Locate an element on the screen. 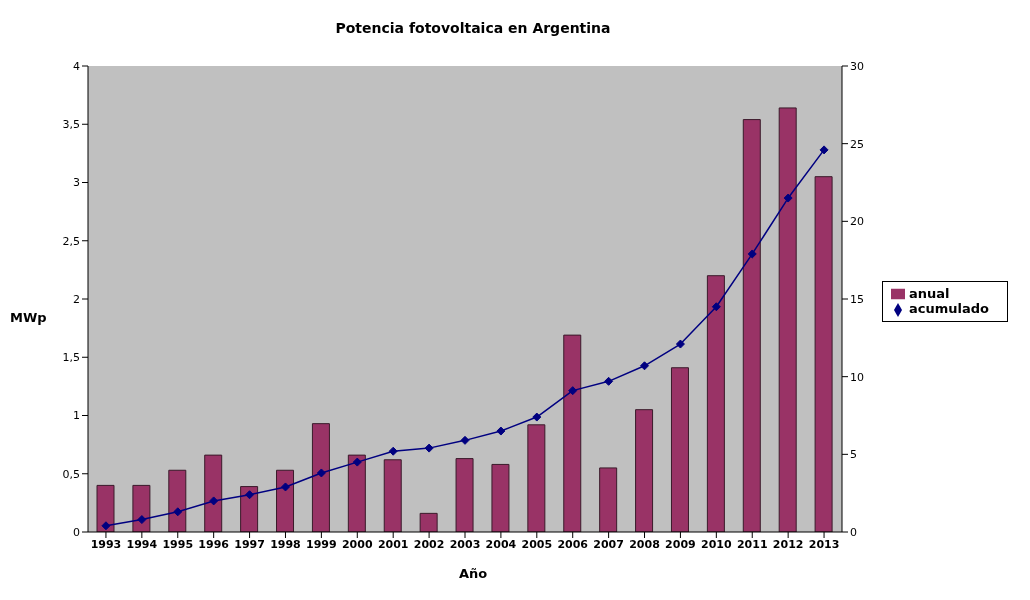 The height and width of the screenshot is (600, 1030). x-tick-label: 1998 is located at coordinates (285, 544).